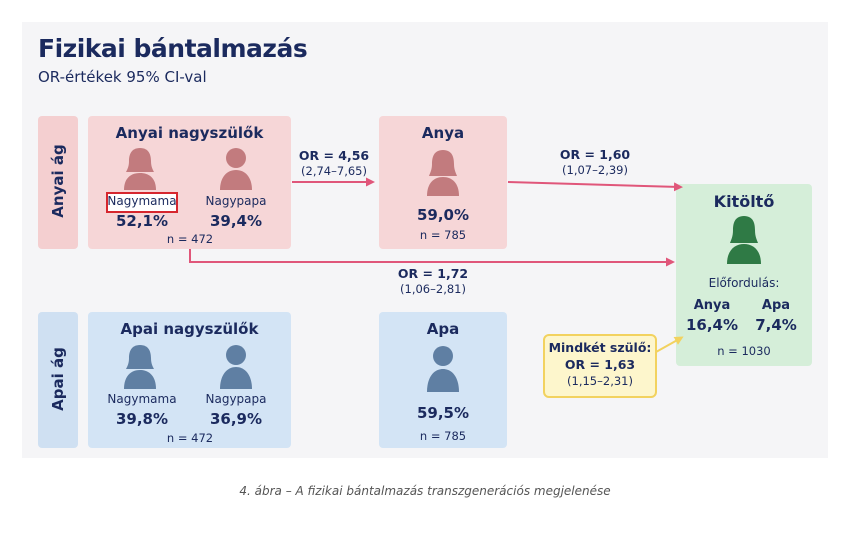 The height and width of the screenshot is (534, 850). I want to click on maternal-grandma-label: Nagymama, so click(142, 201).